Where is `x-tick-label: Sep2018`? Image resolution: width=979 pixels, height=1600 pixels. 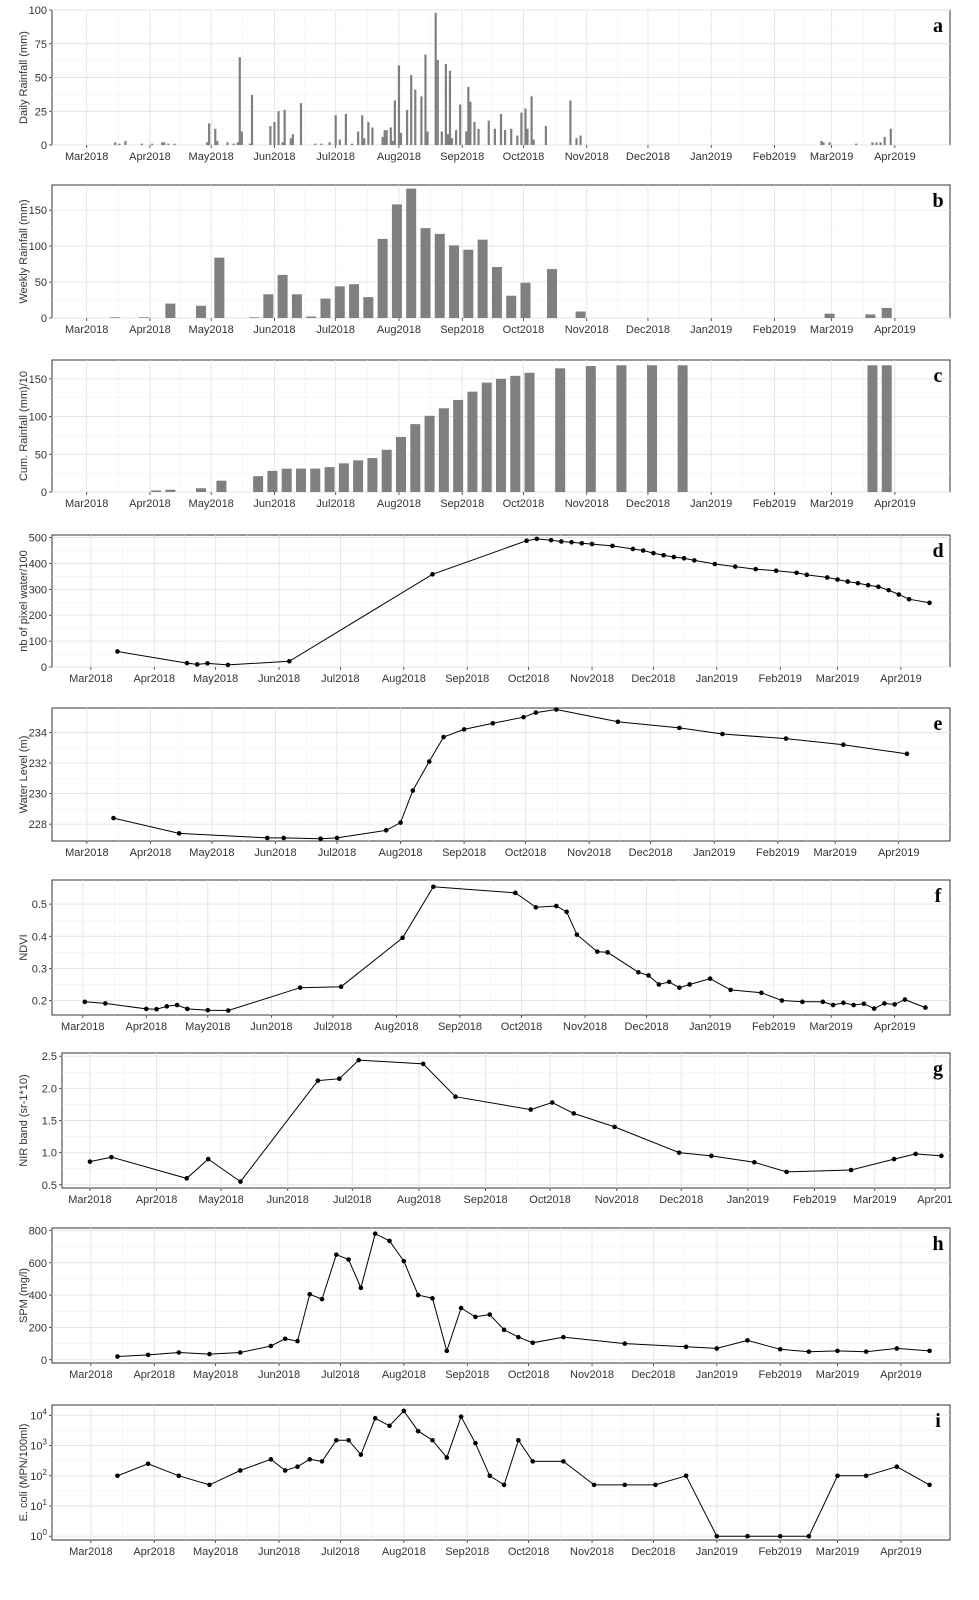 x-tick-label: Sep2018 is located at coordinates (486, 1200).